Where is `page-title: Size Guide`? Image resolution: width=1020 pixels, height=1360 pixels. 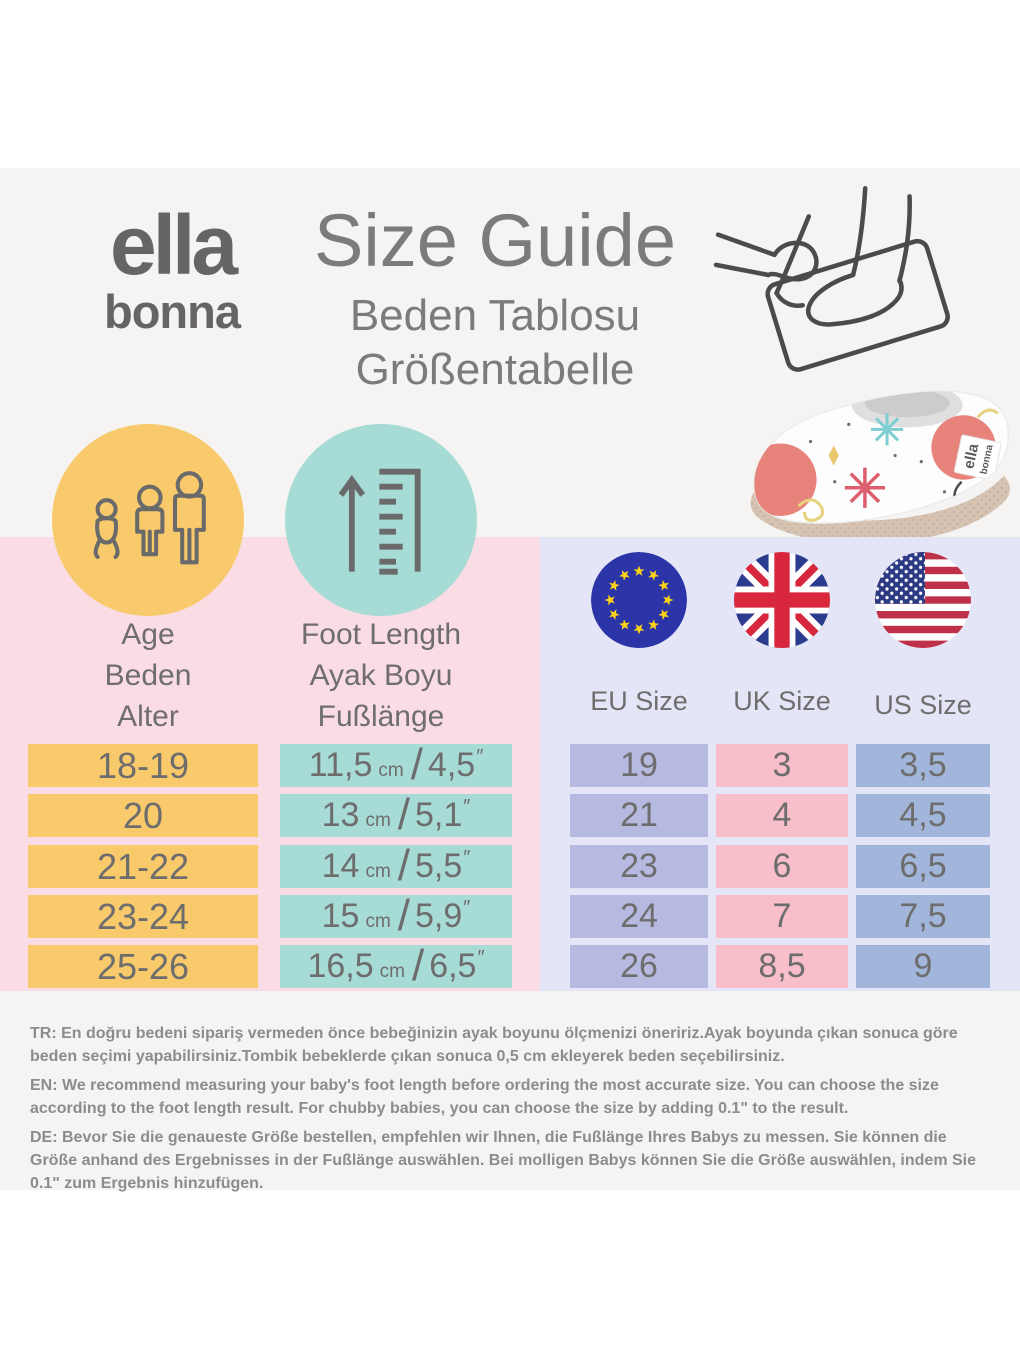 page-title: Size Guide is located at coordinates (495, 240).